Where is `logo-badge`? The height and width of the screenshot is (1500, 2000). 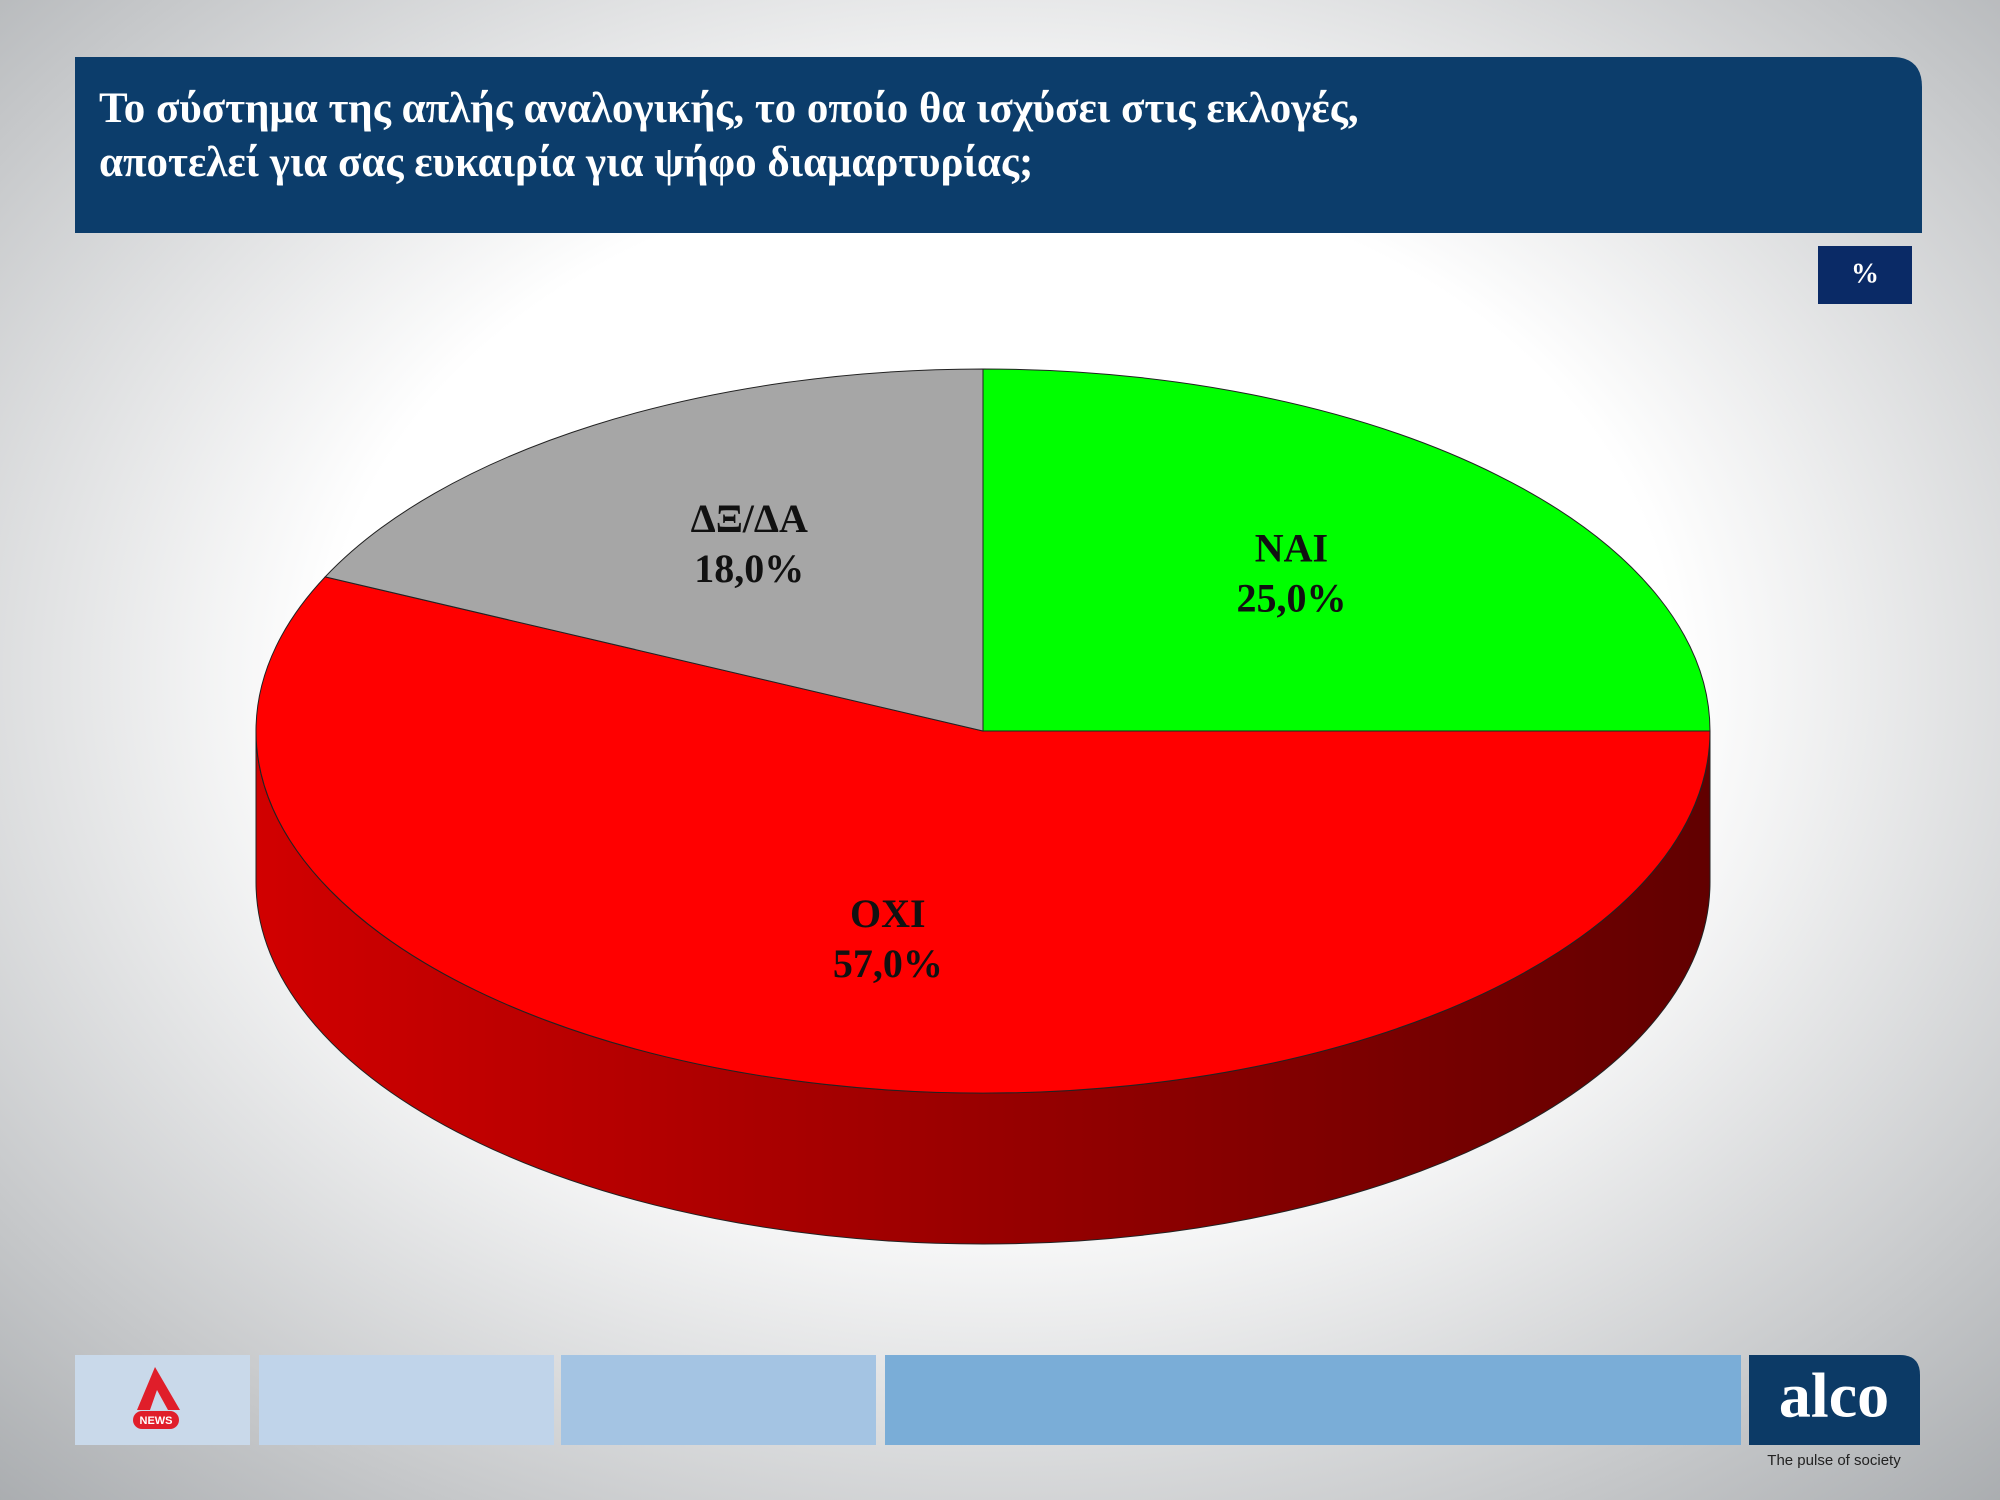
logo-badge is located at coordinates (156, 1420).